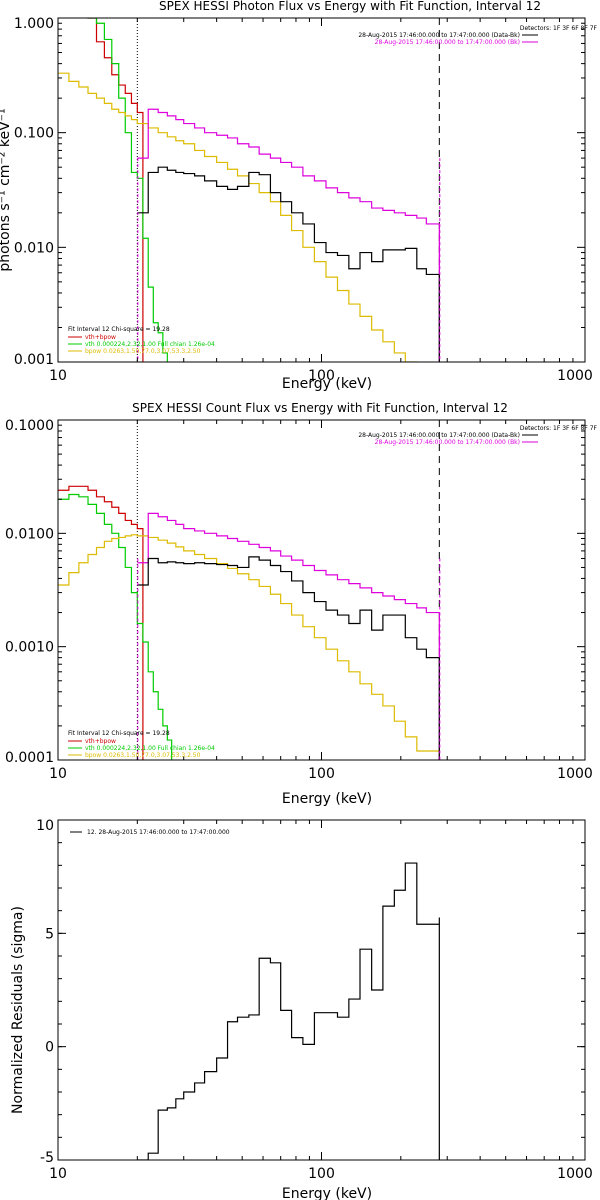  Describe the element at coordinates (100, 741) in the screenshot. I see `count-legend-entry: vth+bpow` at that location.